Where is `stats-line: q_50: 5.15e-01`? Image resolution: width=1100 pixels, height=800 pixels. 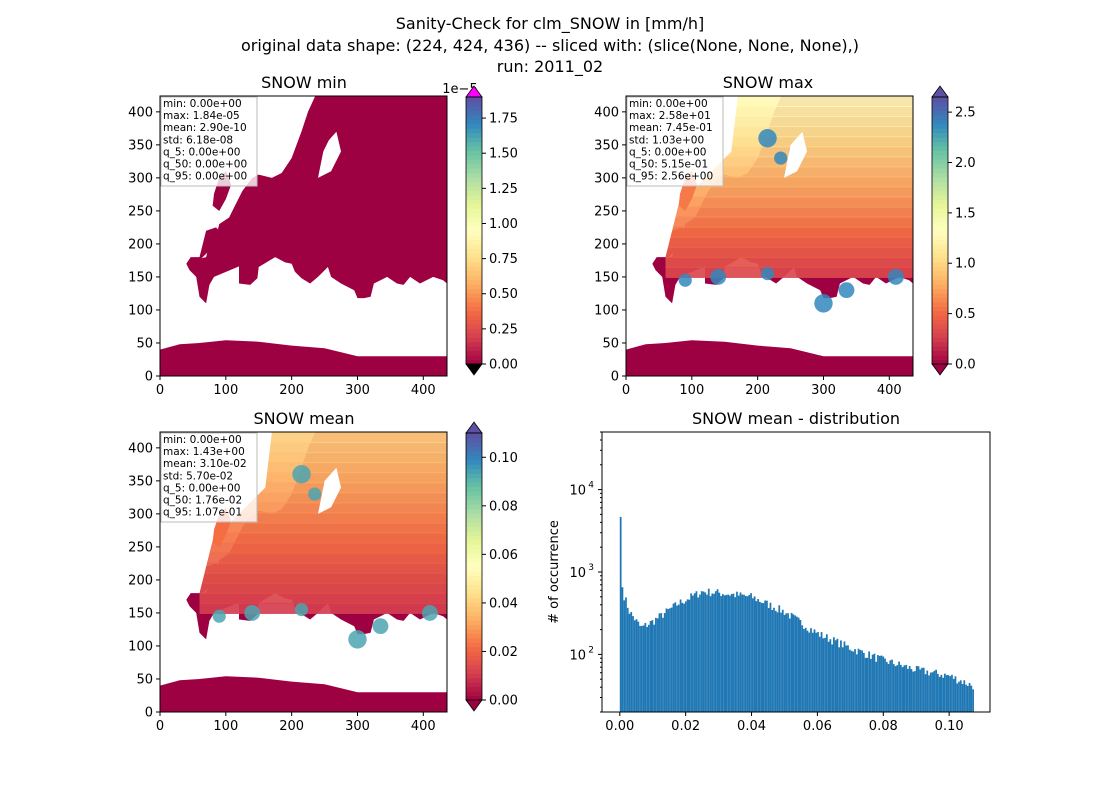 stats-line: q_50: 5.15e-01 is located at coordinates (668, 165).